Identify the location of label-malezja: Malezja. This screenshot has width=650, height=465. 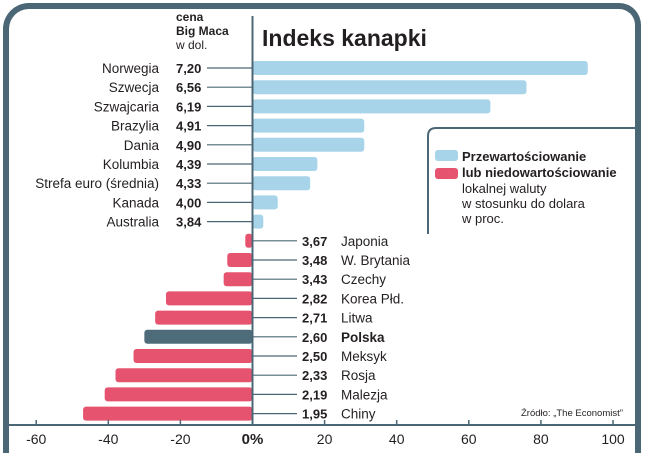
(364, 394).